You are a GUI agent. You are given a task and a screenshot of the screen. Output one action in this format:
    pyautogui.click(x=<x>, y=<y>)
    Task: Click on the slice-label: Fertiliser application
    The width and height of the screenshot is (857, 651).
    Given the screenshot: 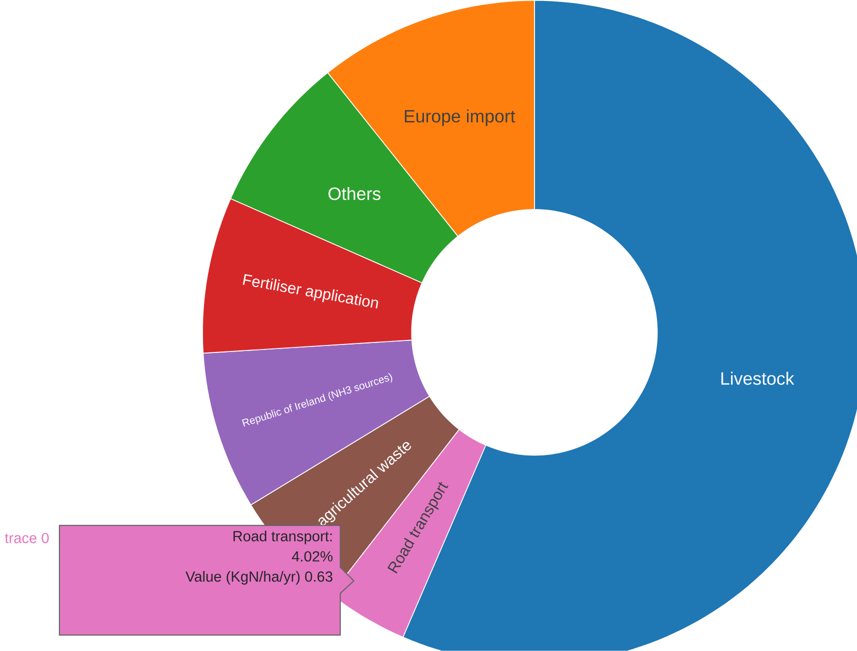 What is the action you would take?
    pyautogui.click(x=310, y=291)
    